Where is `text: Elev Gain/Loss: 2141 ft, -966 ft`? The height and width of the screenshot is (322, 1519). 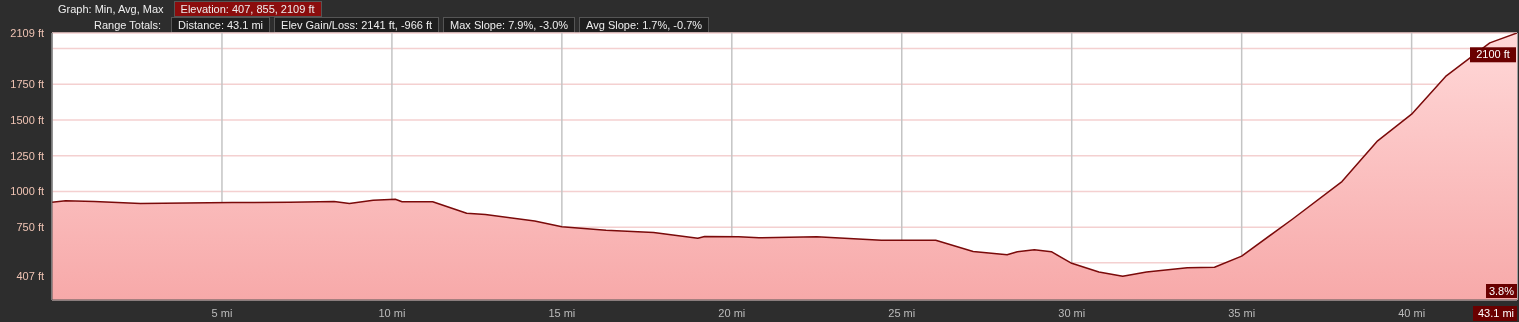
text: Elev Gain/Loss: 2141 ft, -966 ft is located at coordinates (357, 25).